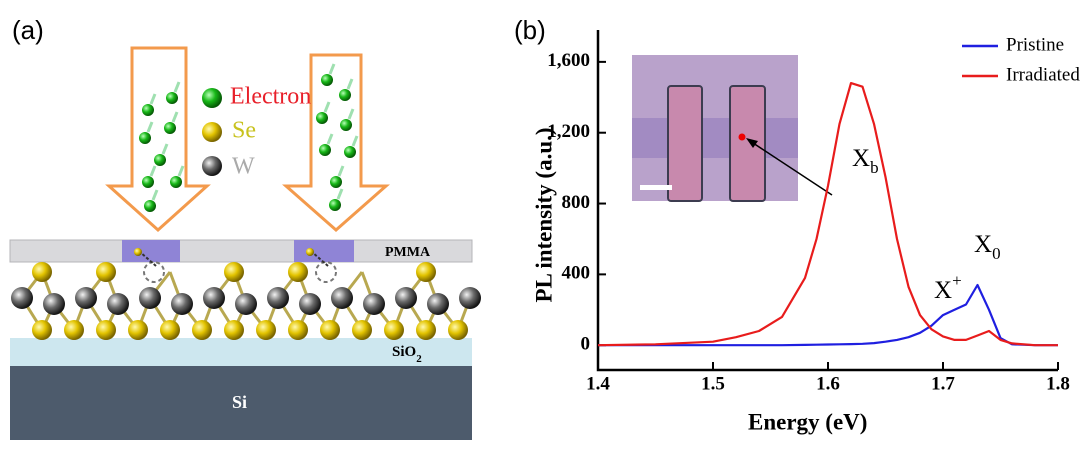 The image size is (1080, 452). Describe the element at coordinates (568, 60) in the screenshot. I see `y-tick-label: 1,600` at that location.